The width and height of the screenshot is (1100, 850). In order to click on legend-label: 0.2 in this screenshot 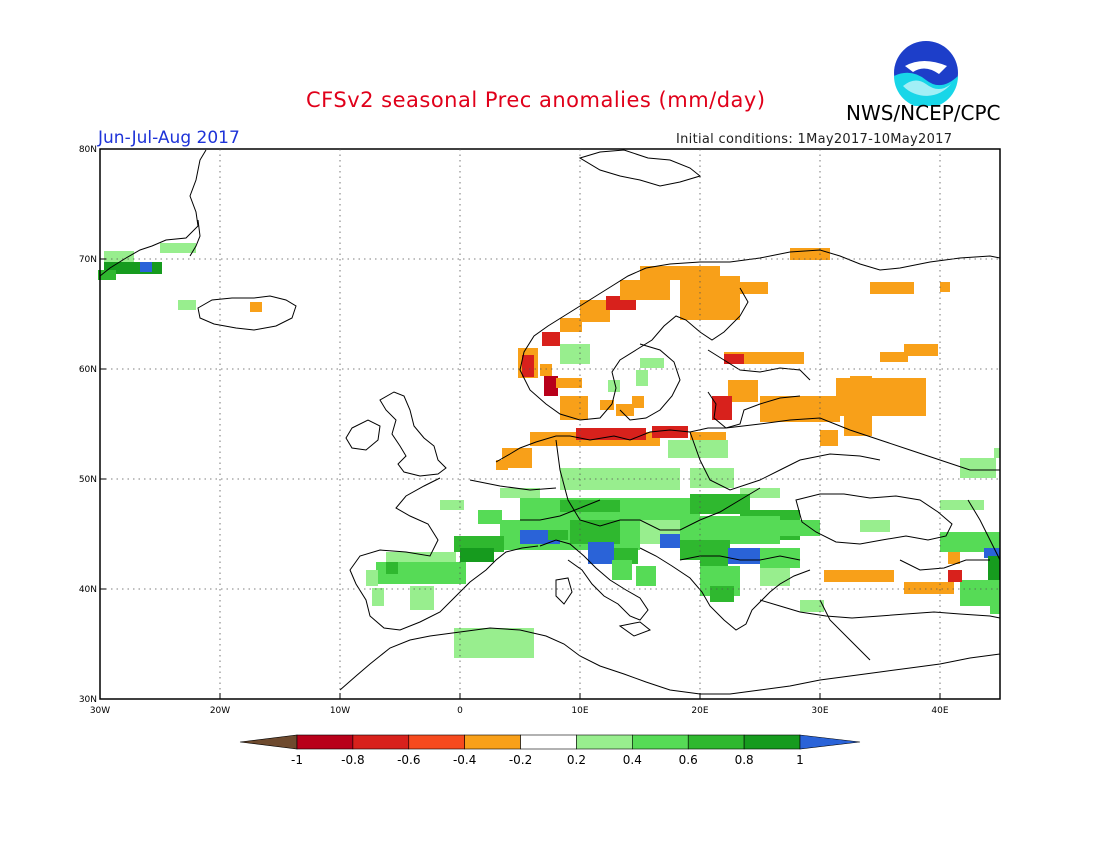, I will do `click(576, 760)`.